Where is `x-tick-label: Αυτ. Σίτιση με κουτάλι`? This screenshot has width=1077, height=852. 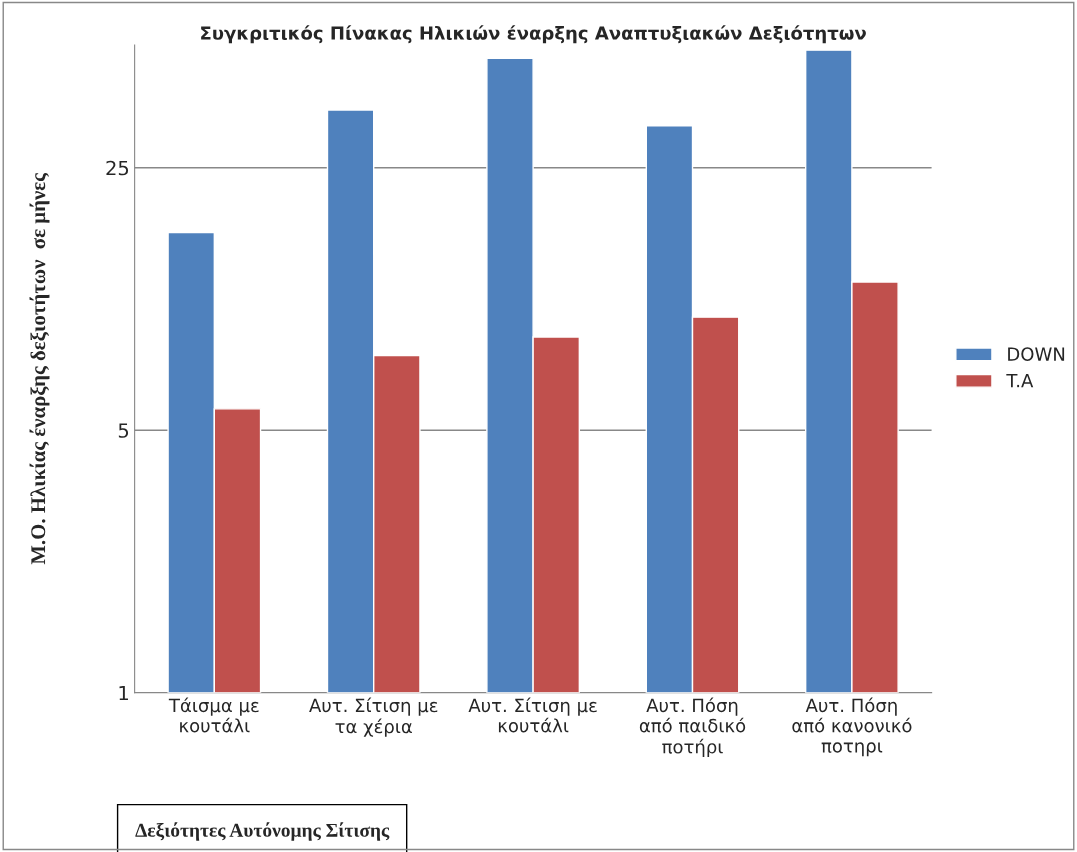
x-tick-label: Αυτ. Σίτιση με κουτάλι is located at coordinates (532, 715).